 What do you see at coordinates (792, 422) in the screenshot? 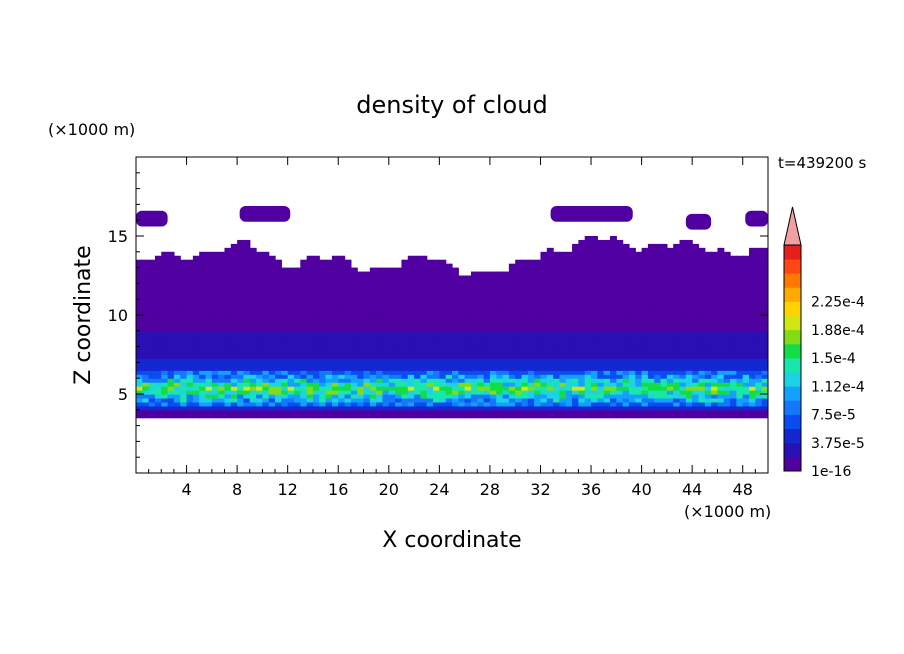
I see `colorbar-swatch` at bounding box center [792, 422].